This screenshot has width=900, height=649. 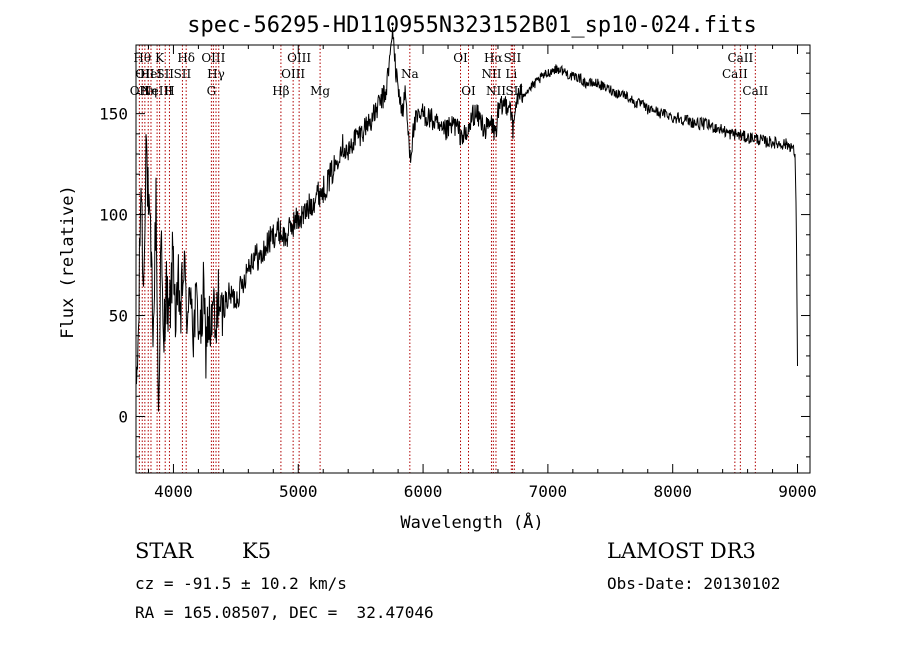 What do you see at coordinates (241, 583) in the screenshot?
I see `velocity-readout: cz = -91.5 ± 10.2 km/s` at bounding box center [241, 583].